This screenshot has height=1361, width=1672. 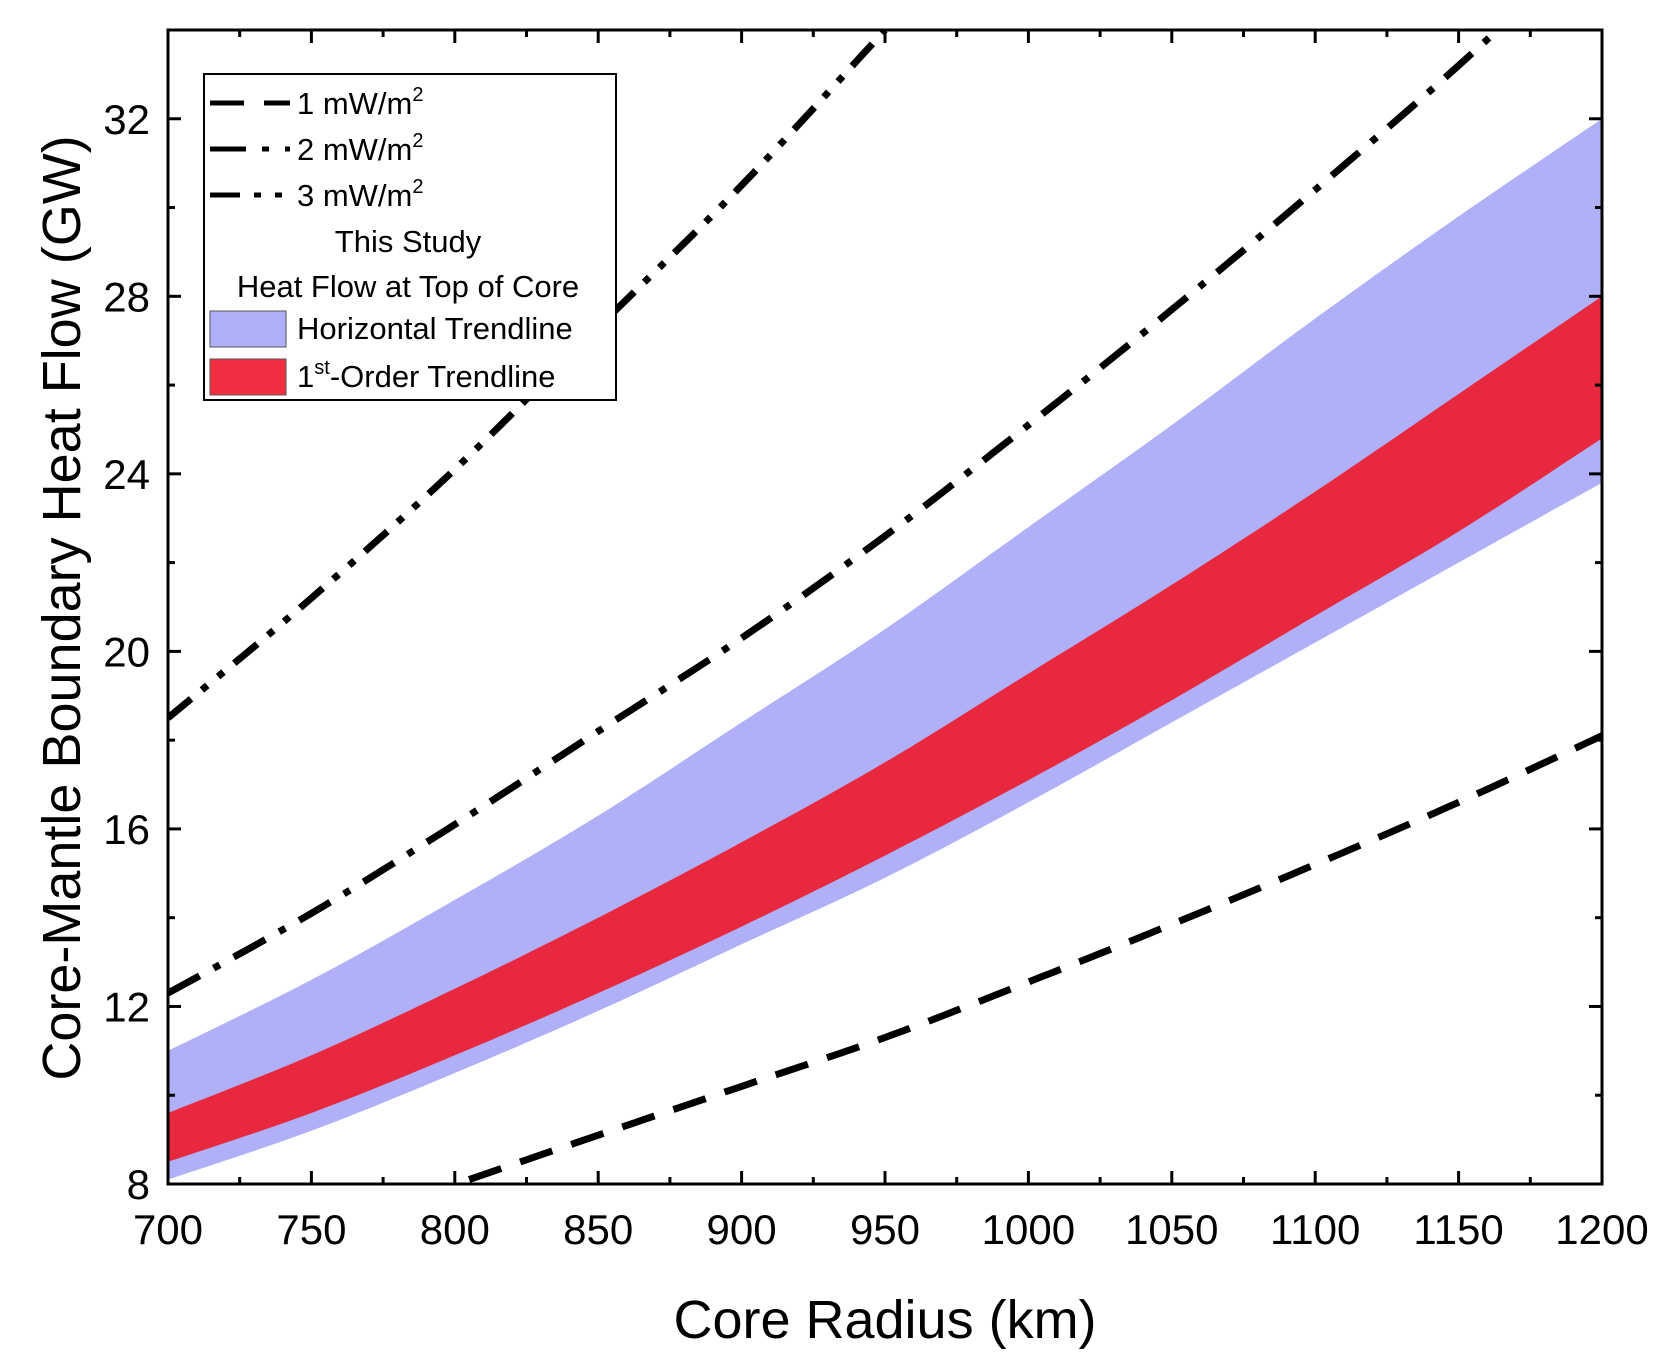 What do you see at coordinates (168, 1229) in the screenshot?
I see `x-tick-label: 700` at bounding box center [168, 1229].